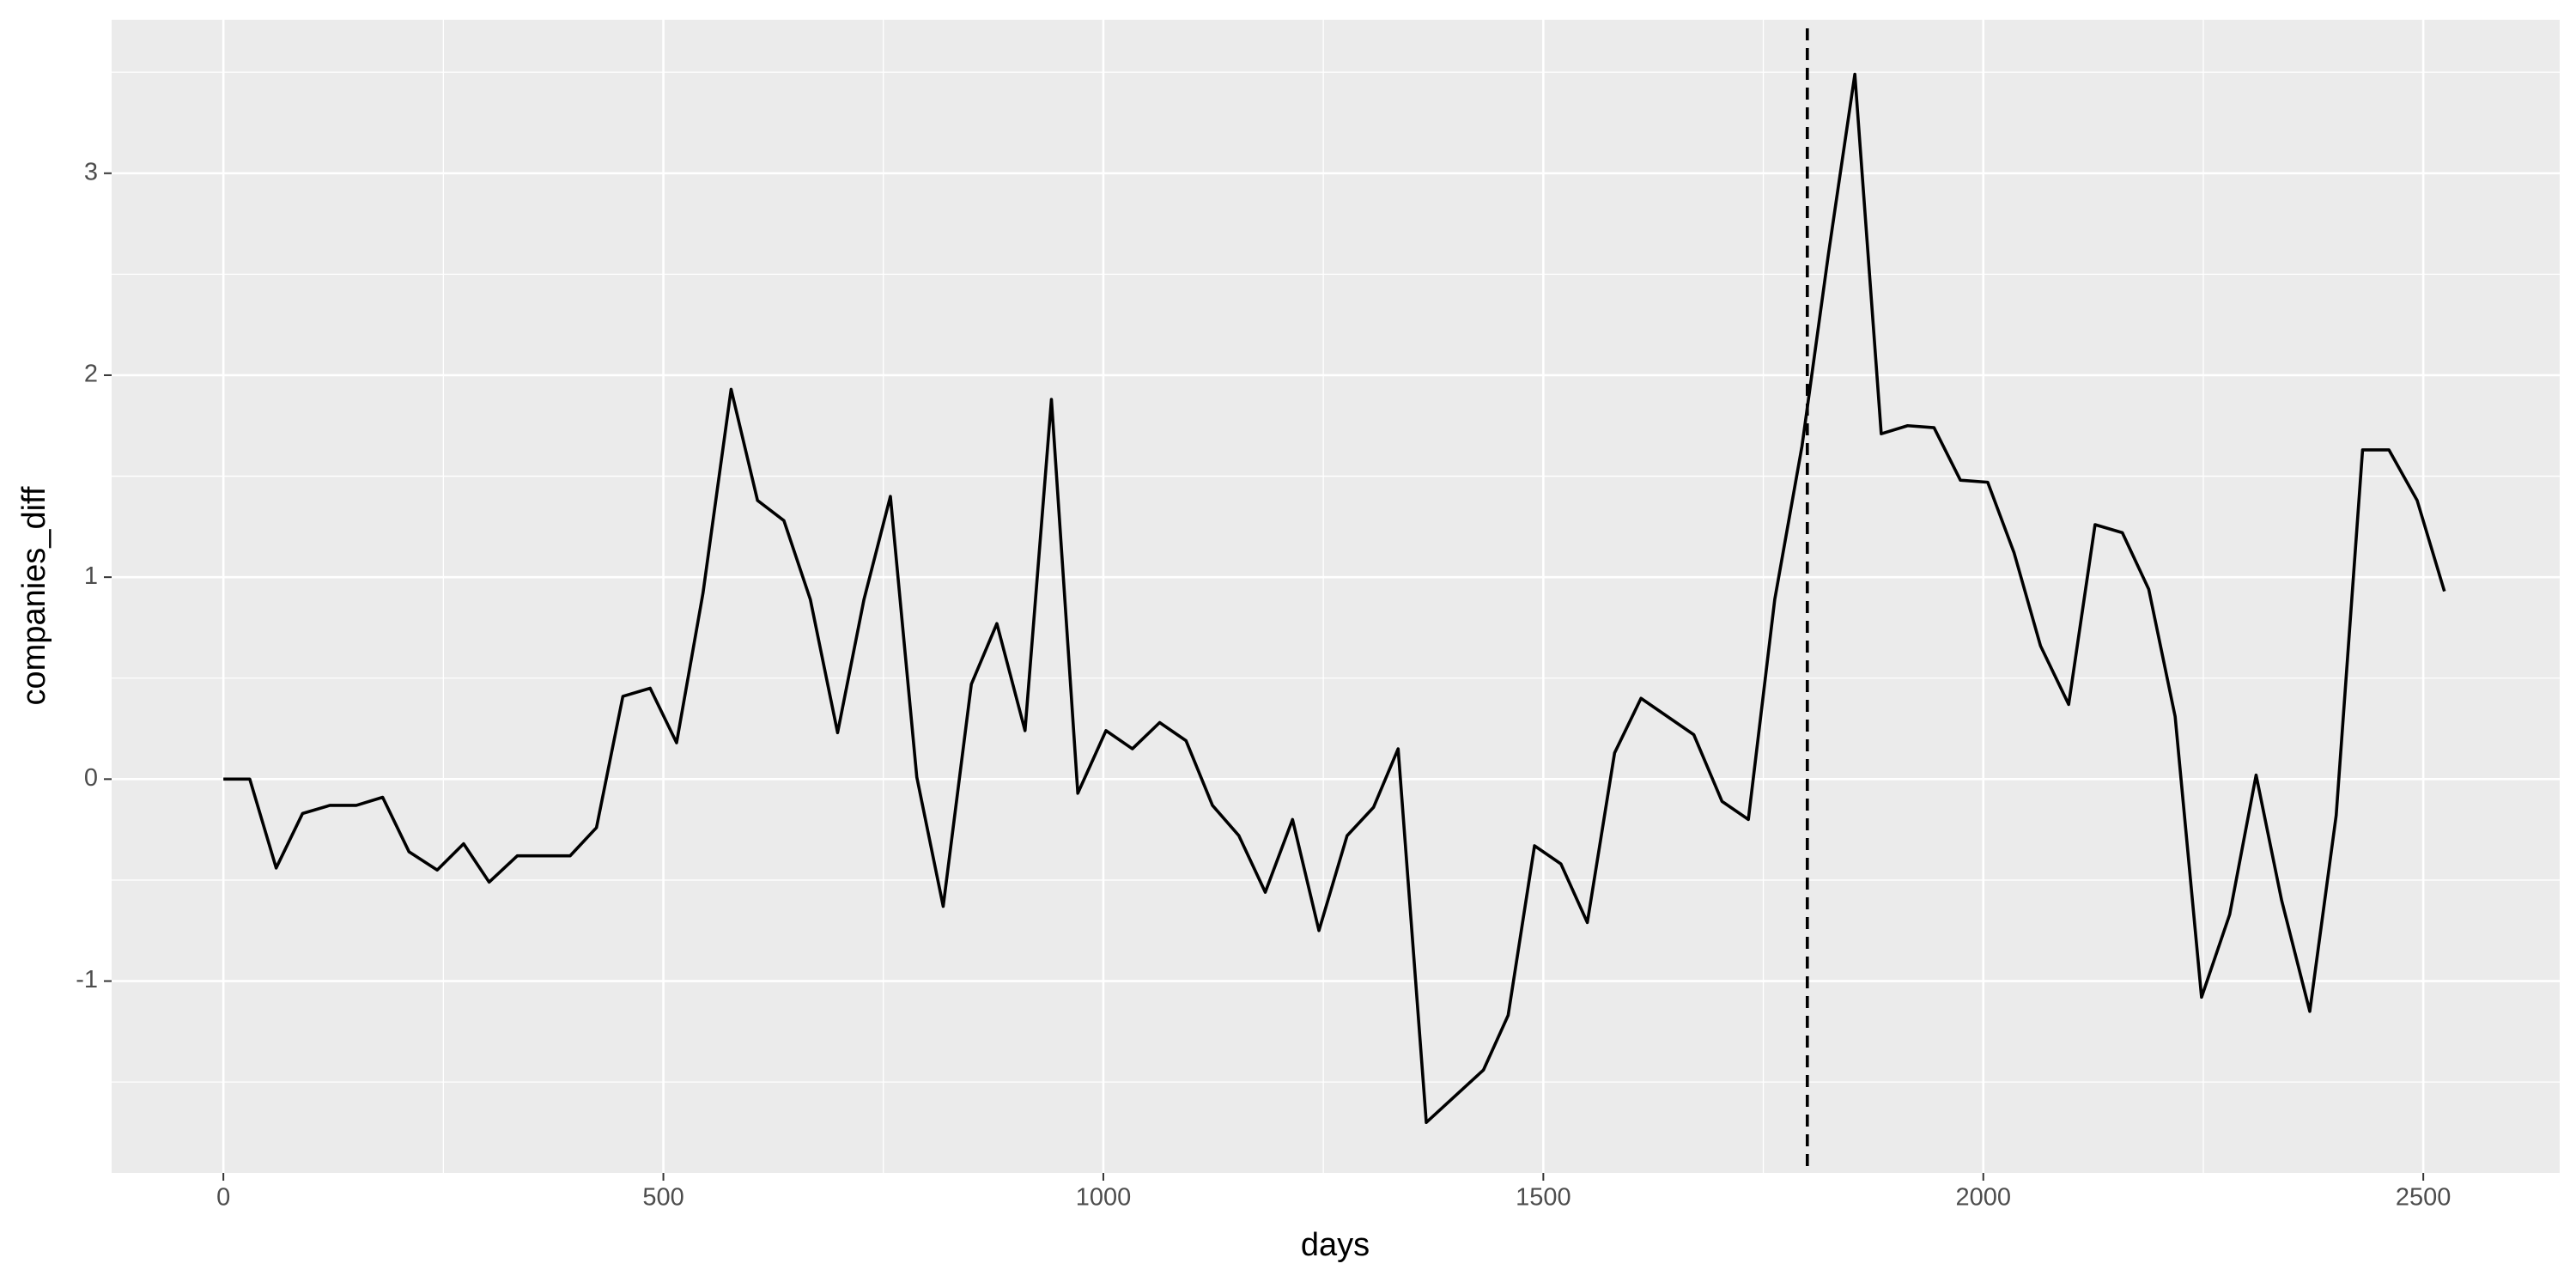 Image resolution: width=2576 pixels, height=1288 pixels. What do you see at coordinates (2423, 1198) in the screenshot?
I see `x-tick-label: 2500` at bounding box center [2423, 1198].